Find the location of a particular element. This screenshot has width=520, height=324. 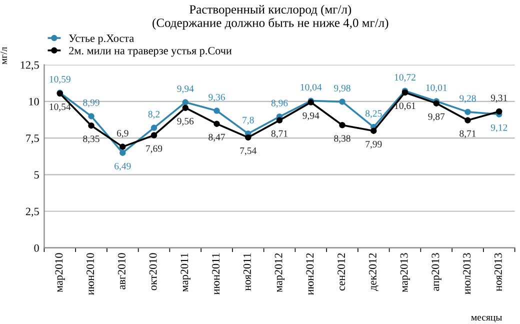

data-label: 8,96 is located at coordinates (279, 104).